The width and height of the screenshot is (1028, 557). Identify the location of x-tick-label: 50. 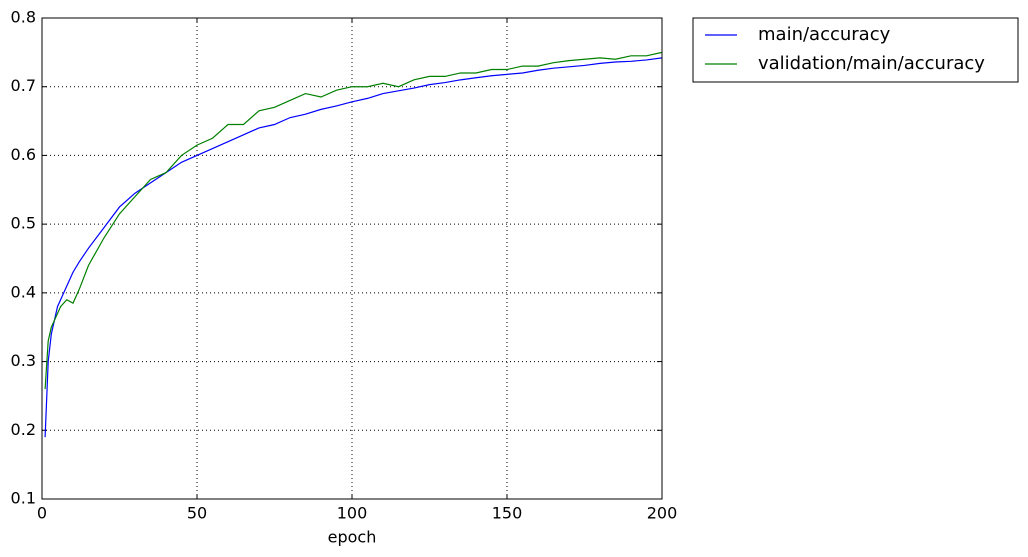
(197, 513).